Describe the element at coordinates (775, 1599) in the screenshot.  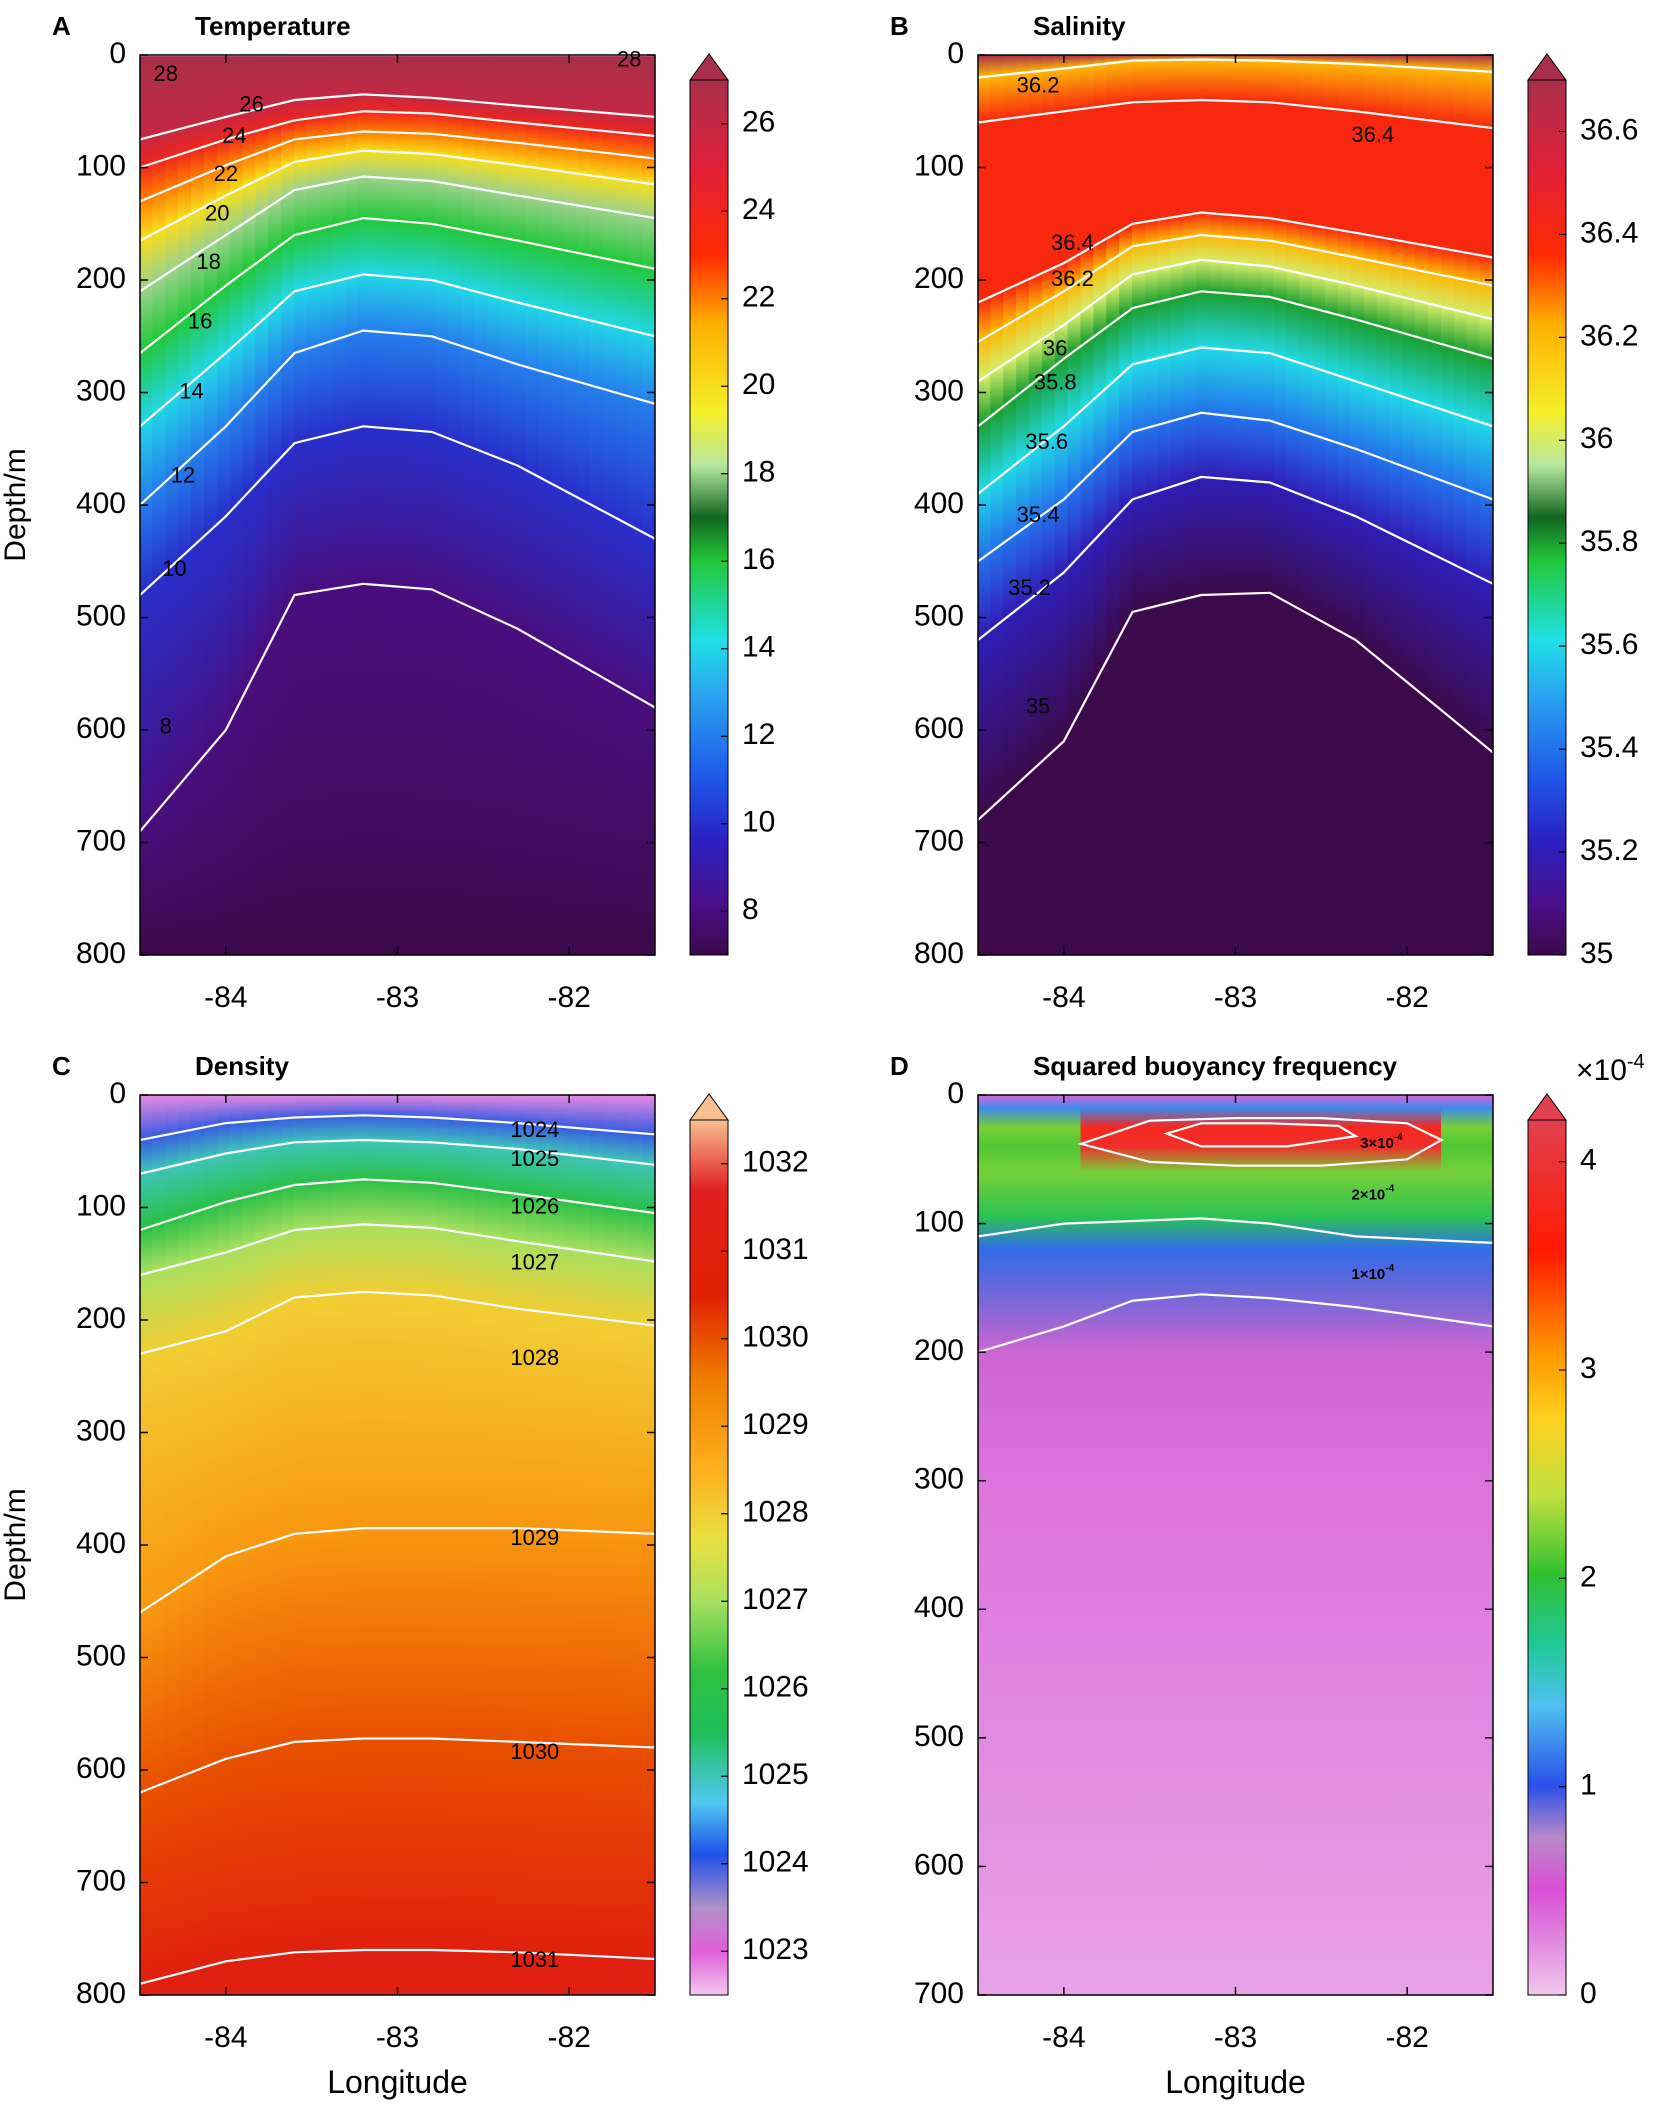
I see `colorbar-tick-label: 1027` at that location.